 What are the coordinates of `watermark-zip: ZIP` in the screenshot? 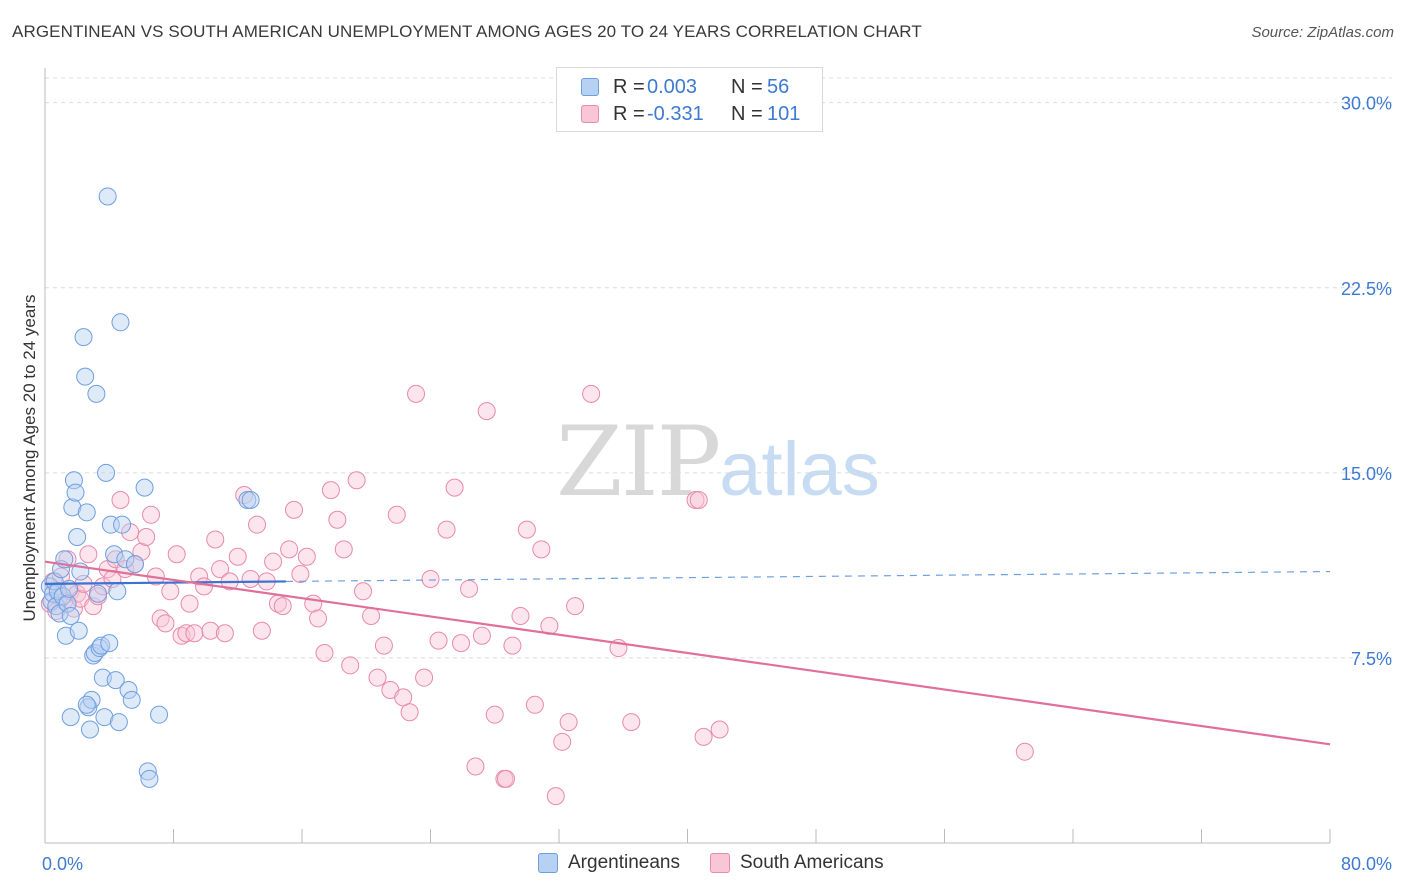 It's located at (638, 462).